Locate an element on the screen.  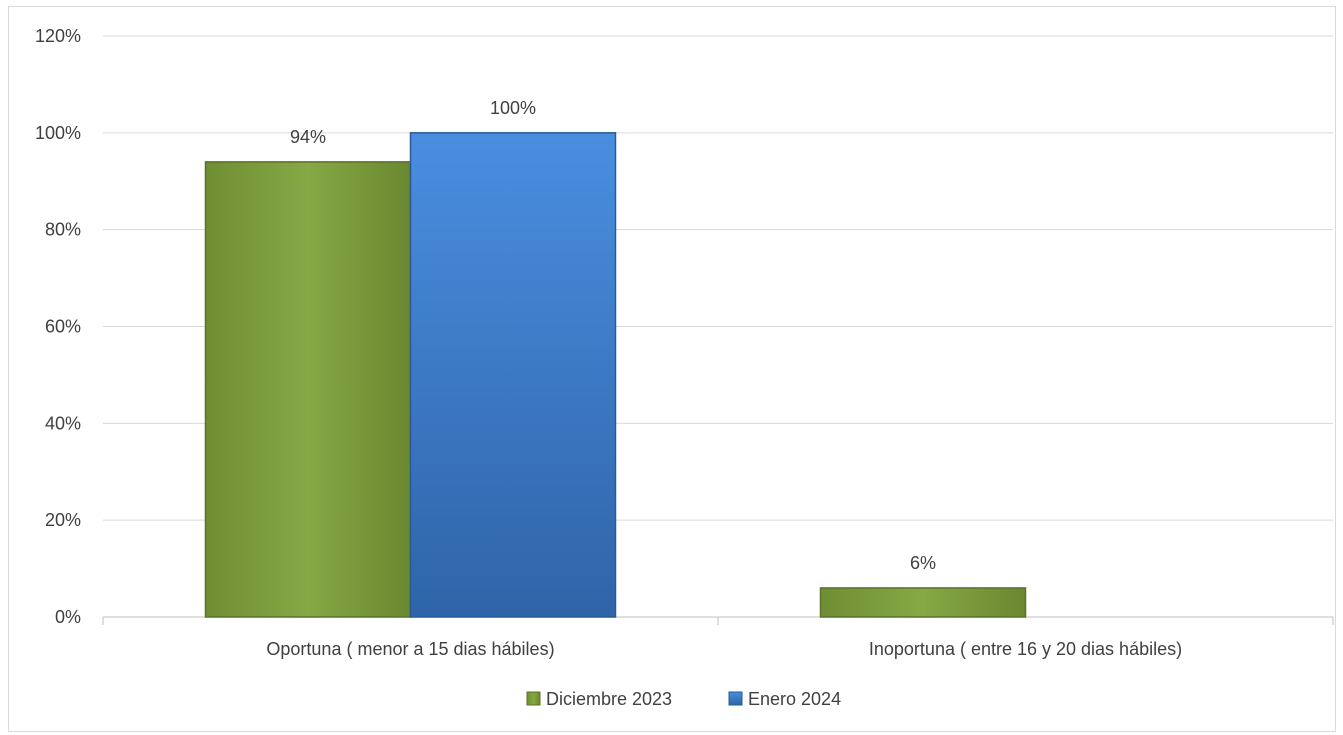
legend-label: Diciembre 2023 is located at coordinates (609, 699).